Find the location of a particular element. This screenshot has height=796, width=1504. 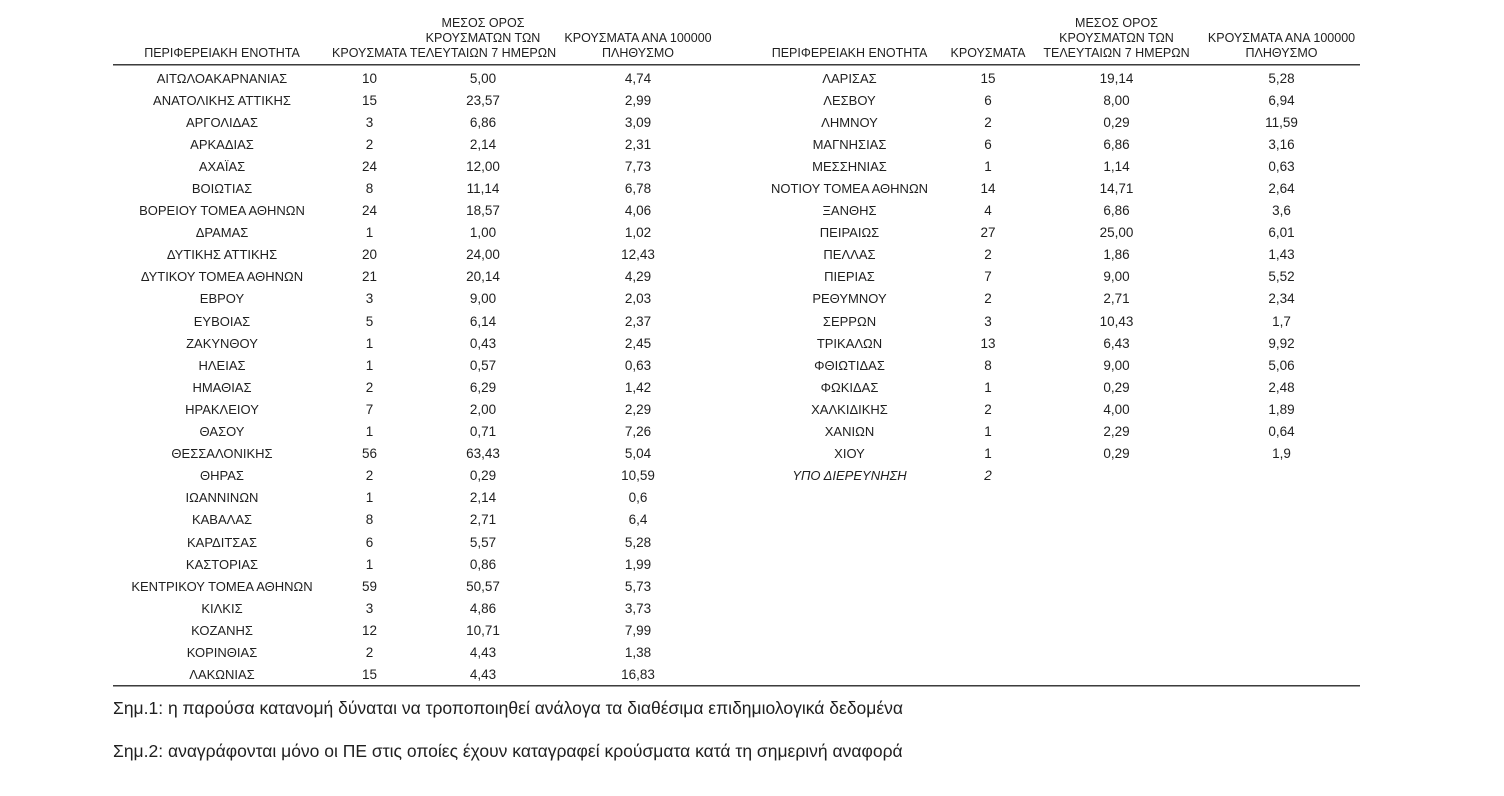

cell-avg7: 5,00 is located at coordinates (483, 78).